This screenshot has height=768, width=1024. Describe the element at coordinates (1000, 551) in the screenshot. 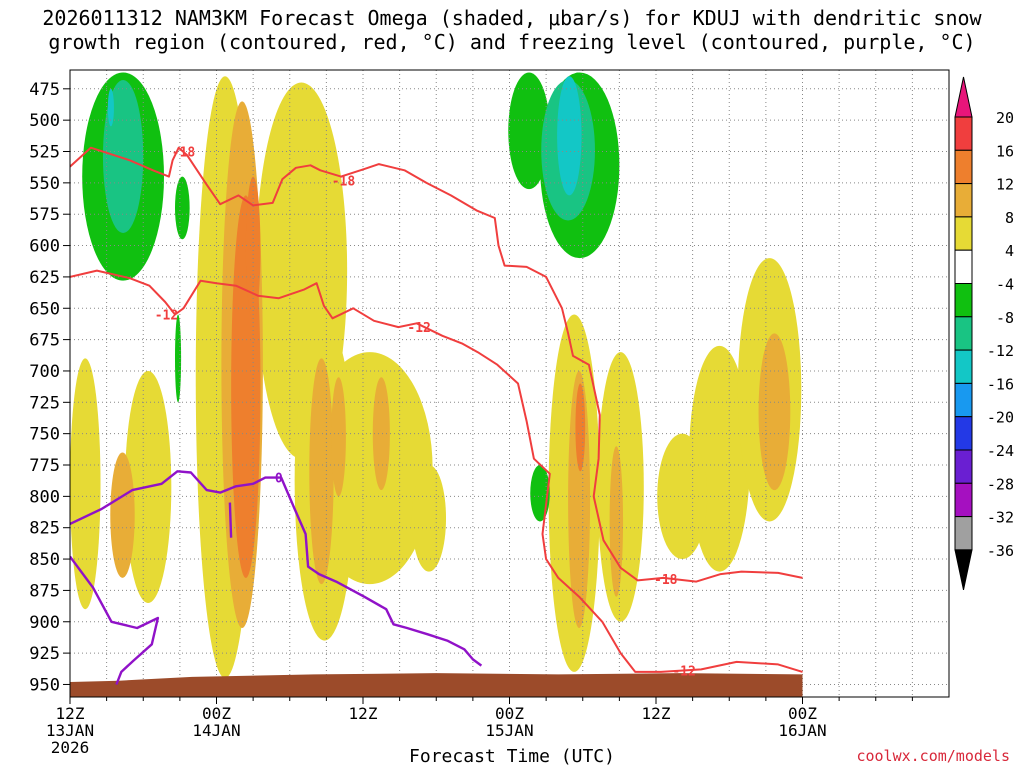

I see `colorbar-label: -36` at that location.